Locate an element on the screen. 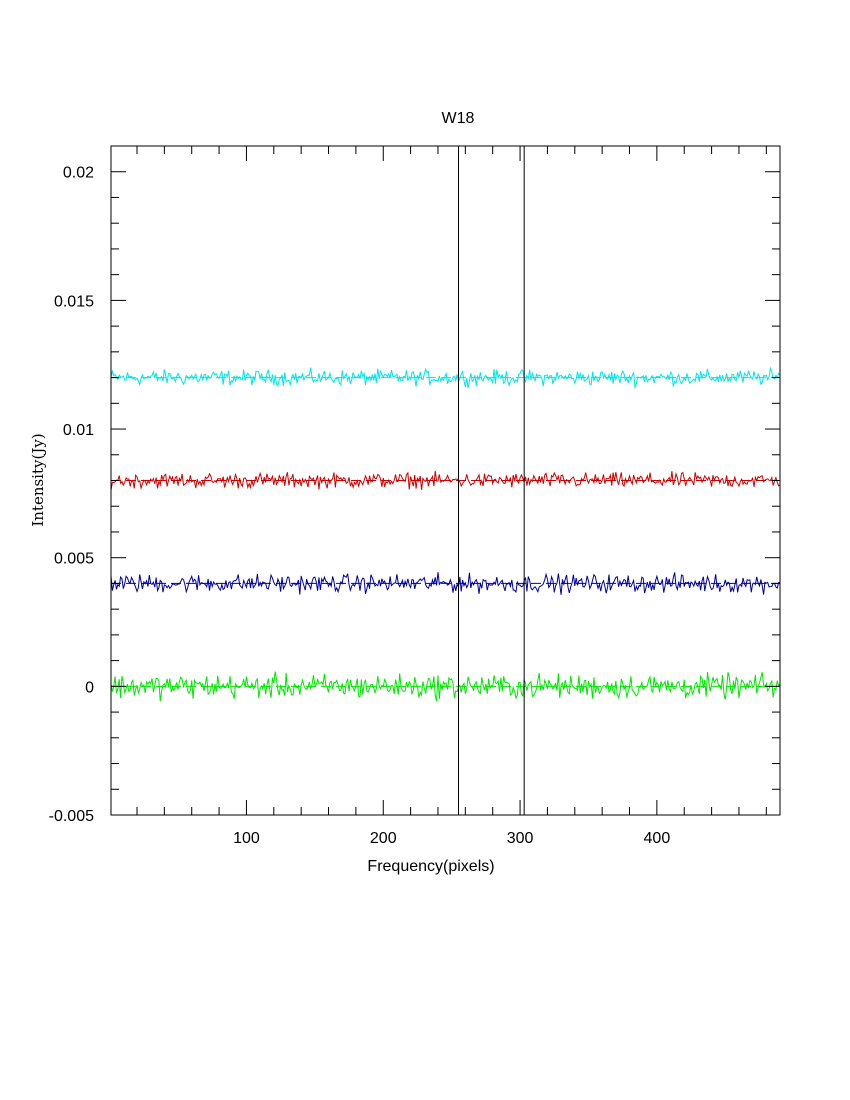 The height and width of the screenshot is (1100, 850). y-tick-label: -0.005 is located at coordinates (71, 816).